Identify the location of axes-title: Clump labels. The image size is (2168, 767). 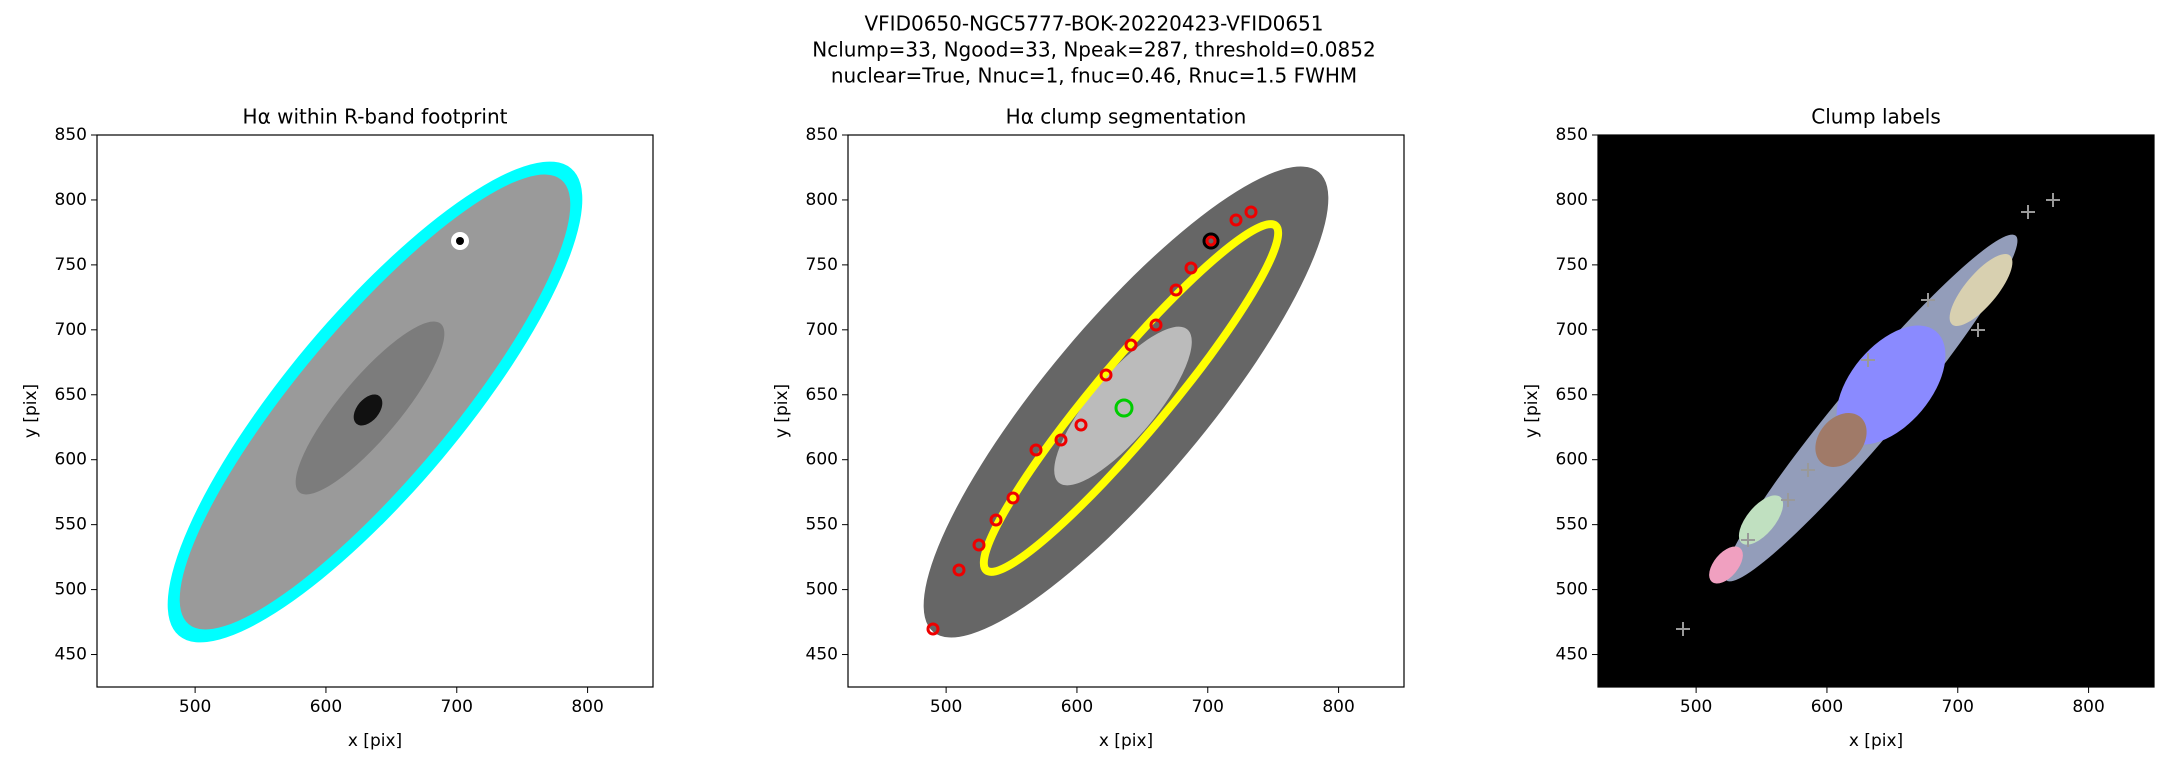
(1876, 117).